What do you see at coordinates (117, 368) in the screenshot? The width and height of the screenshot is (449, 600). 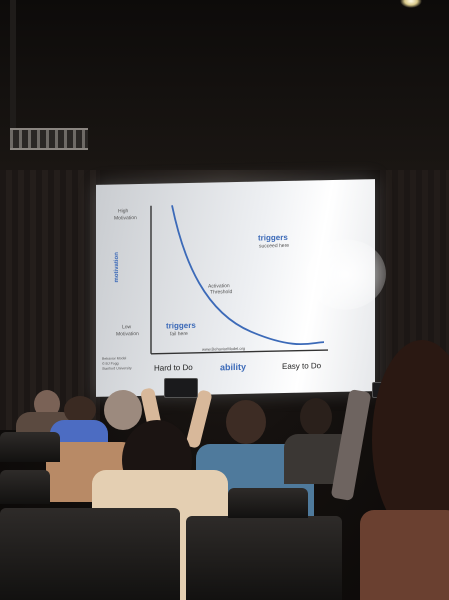 I see `credit-3: Stanford University` at bounding box center [117, 368].